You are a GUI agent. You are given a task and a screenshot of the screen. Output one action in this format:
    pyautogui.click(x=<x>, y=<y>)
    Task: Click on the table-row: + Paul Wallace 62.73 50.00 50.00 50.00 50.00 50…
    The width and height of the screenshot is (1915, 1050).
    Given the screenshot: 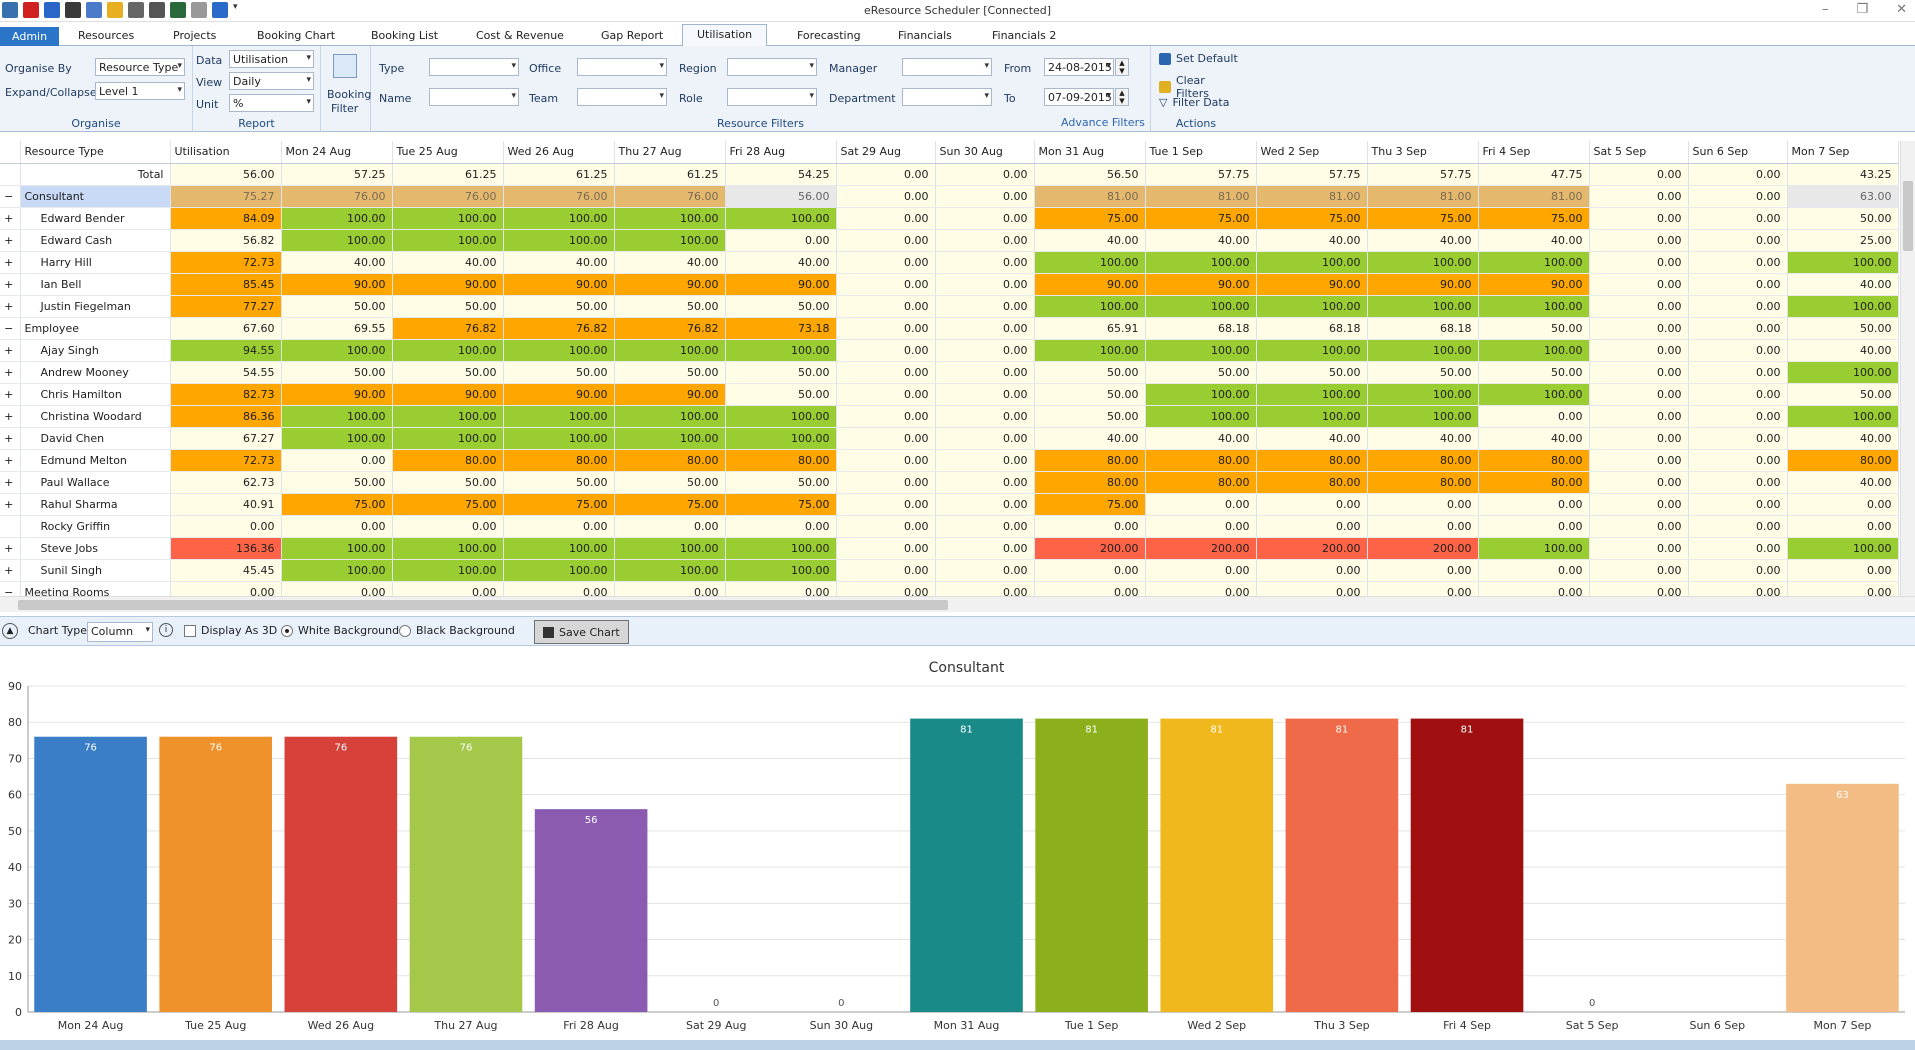 What is the action you would take?
    pyautogui.click(x=949, y=482)
    